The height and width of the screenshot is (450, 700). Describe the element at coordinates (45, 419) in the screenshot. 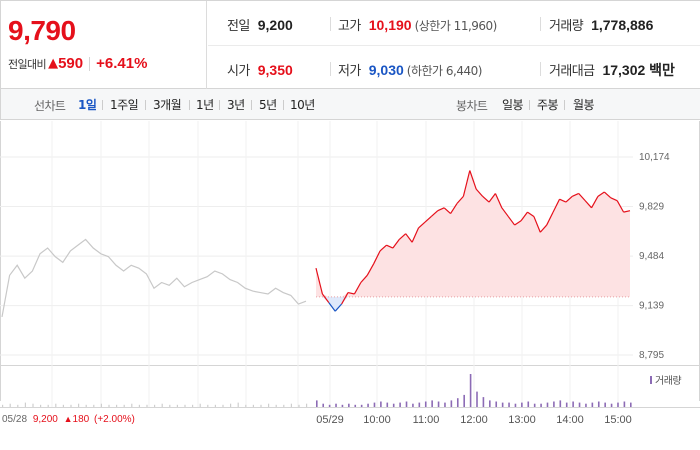

I see `prev-day-price: 9,200` at that location.